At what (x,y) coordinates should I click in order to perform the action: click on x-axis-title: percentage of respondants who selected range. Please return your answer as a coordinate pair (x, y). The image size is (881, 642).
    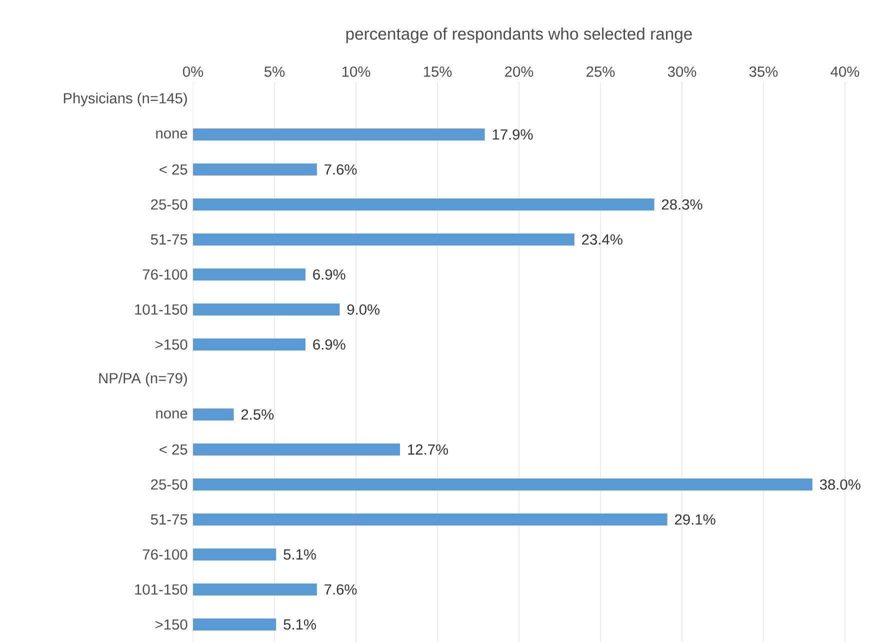
    Looking at the image, I should click on (519, 36).